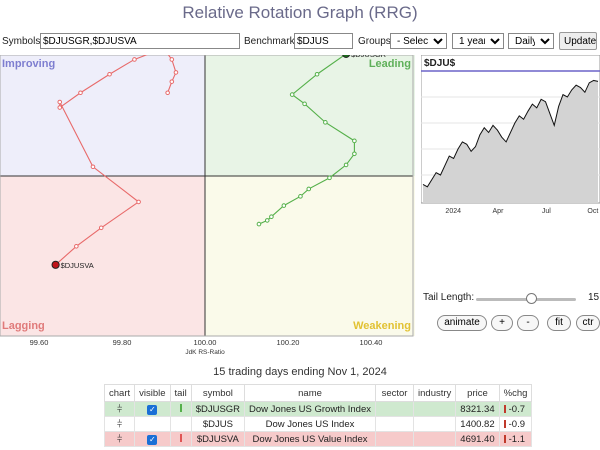 The width and height of the screenshot is (600, 450). Describe the element at coordinates (516, 439) in the screenshot. I see `pct-change-cell: -1.1` at that location.